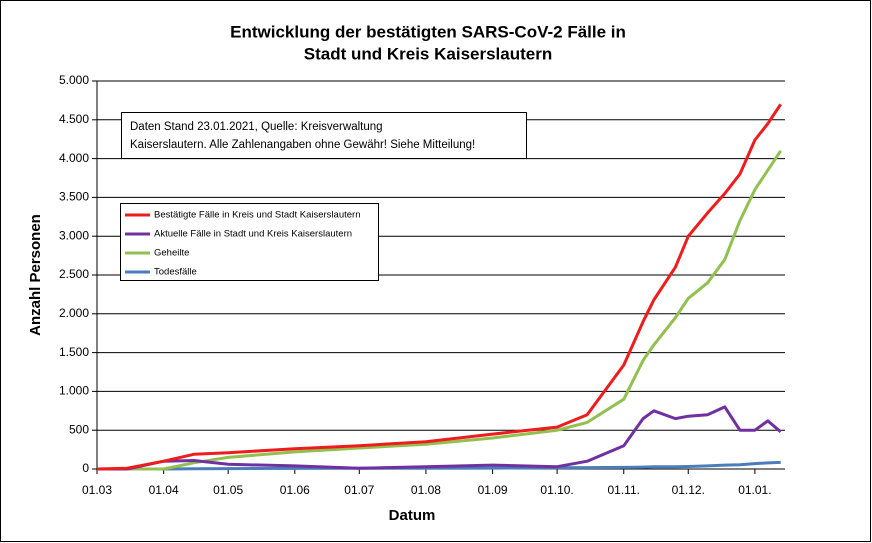  What do you see at coordinates (426, 490) in the screenshot?
I see `x-tick-label: 01.08` at bounding box center [426, 490].